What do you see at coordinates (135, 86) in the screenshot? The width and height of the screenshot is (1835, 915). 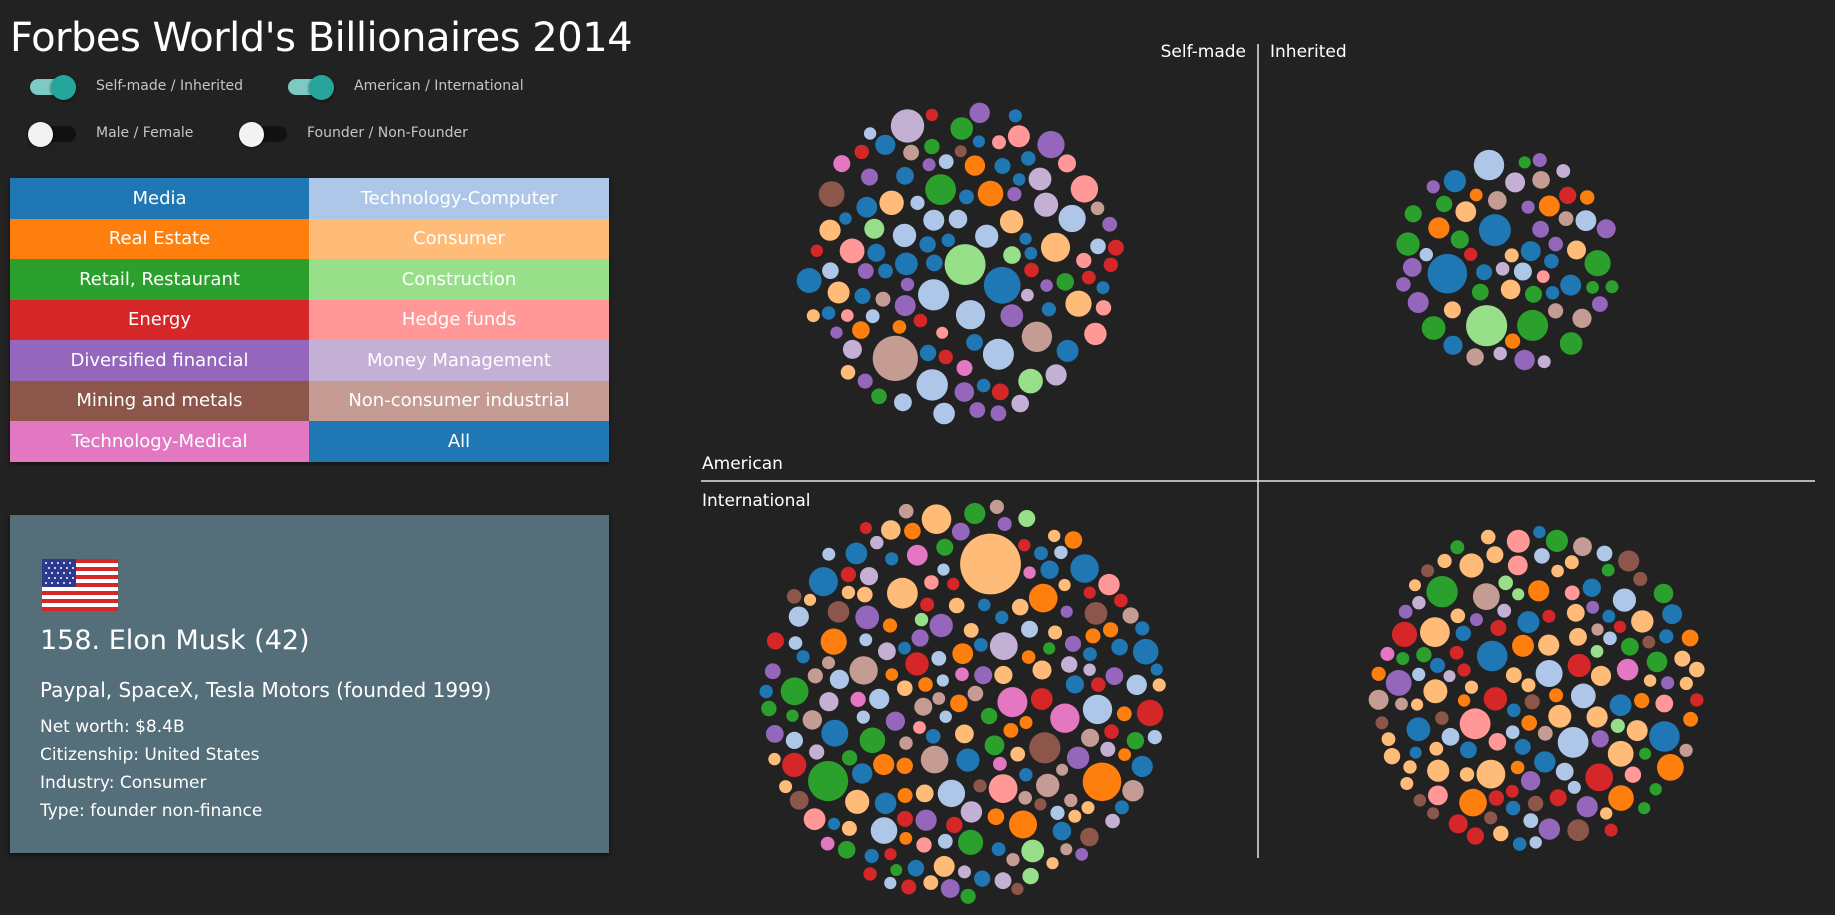 I see `toggle-self-made-inherited: Self-made / Inherited` at bounding box center [135, 86].